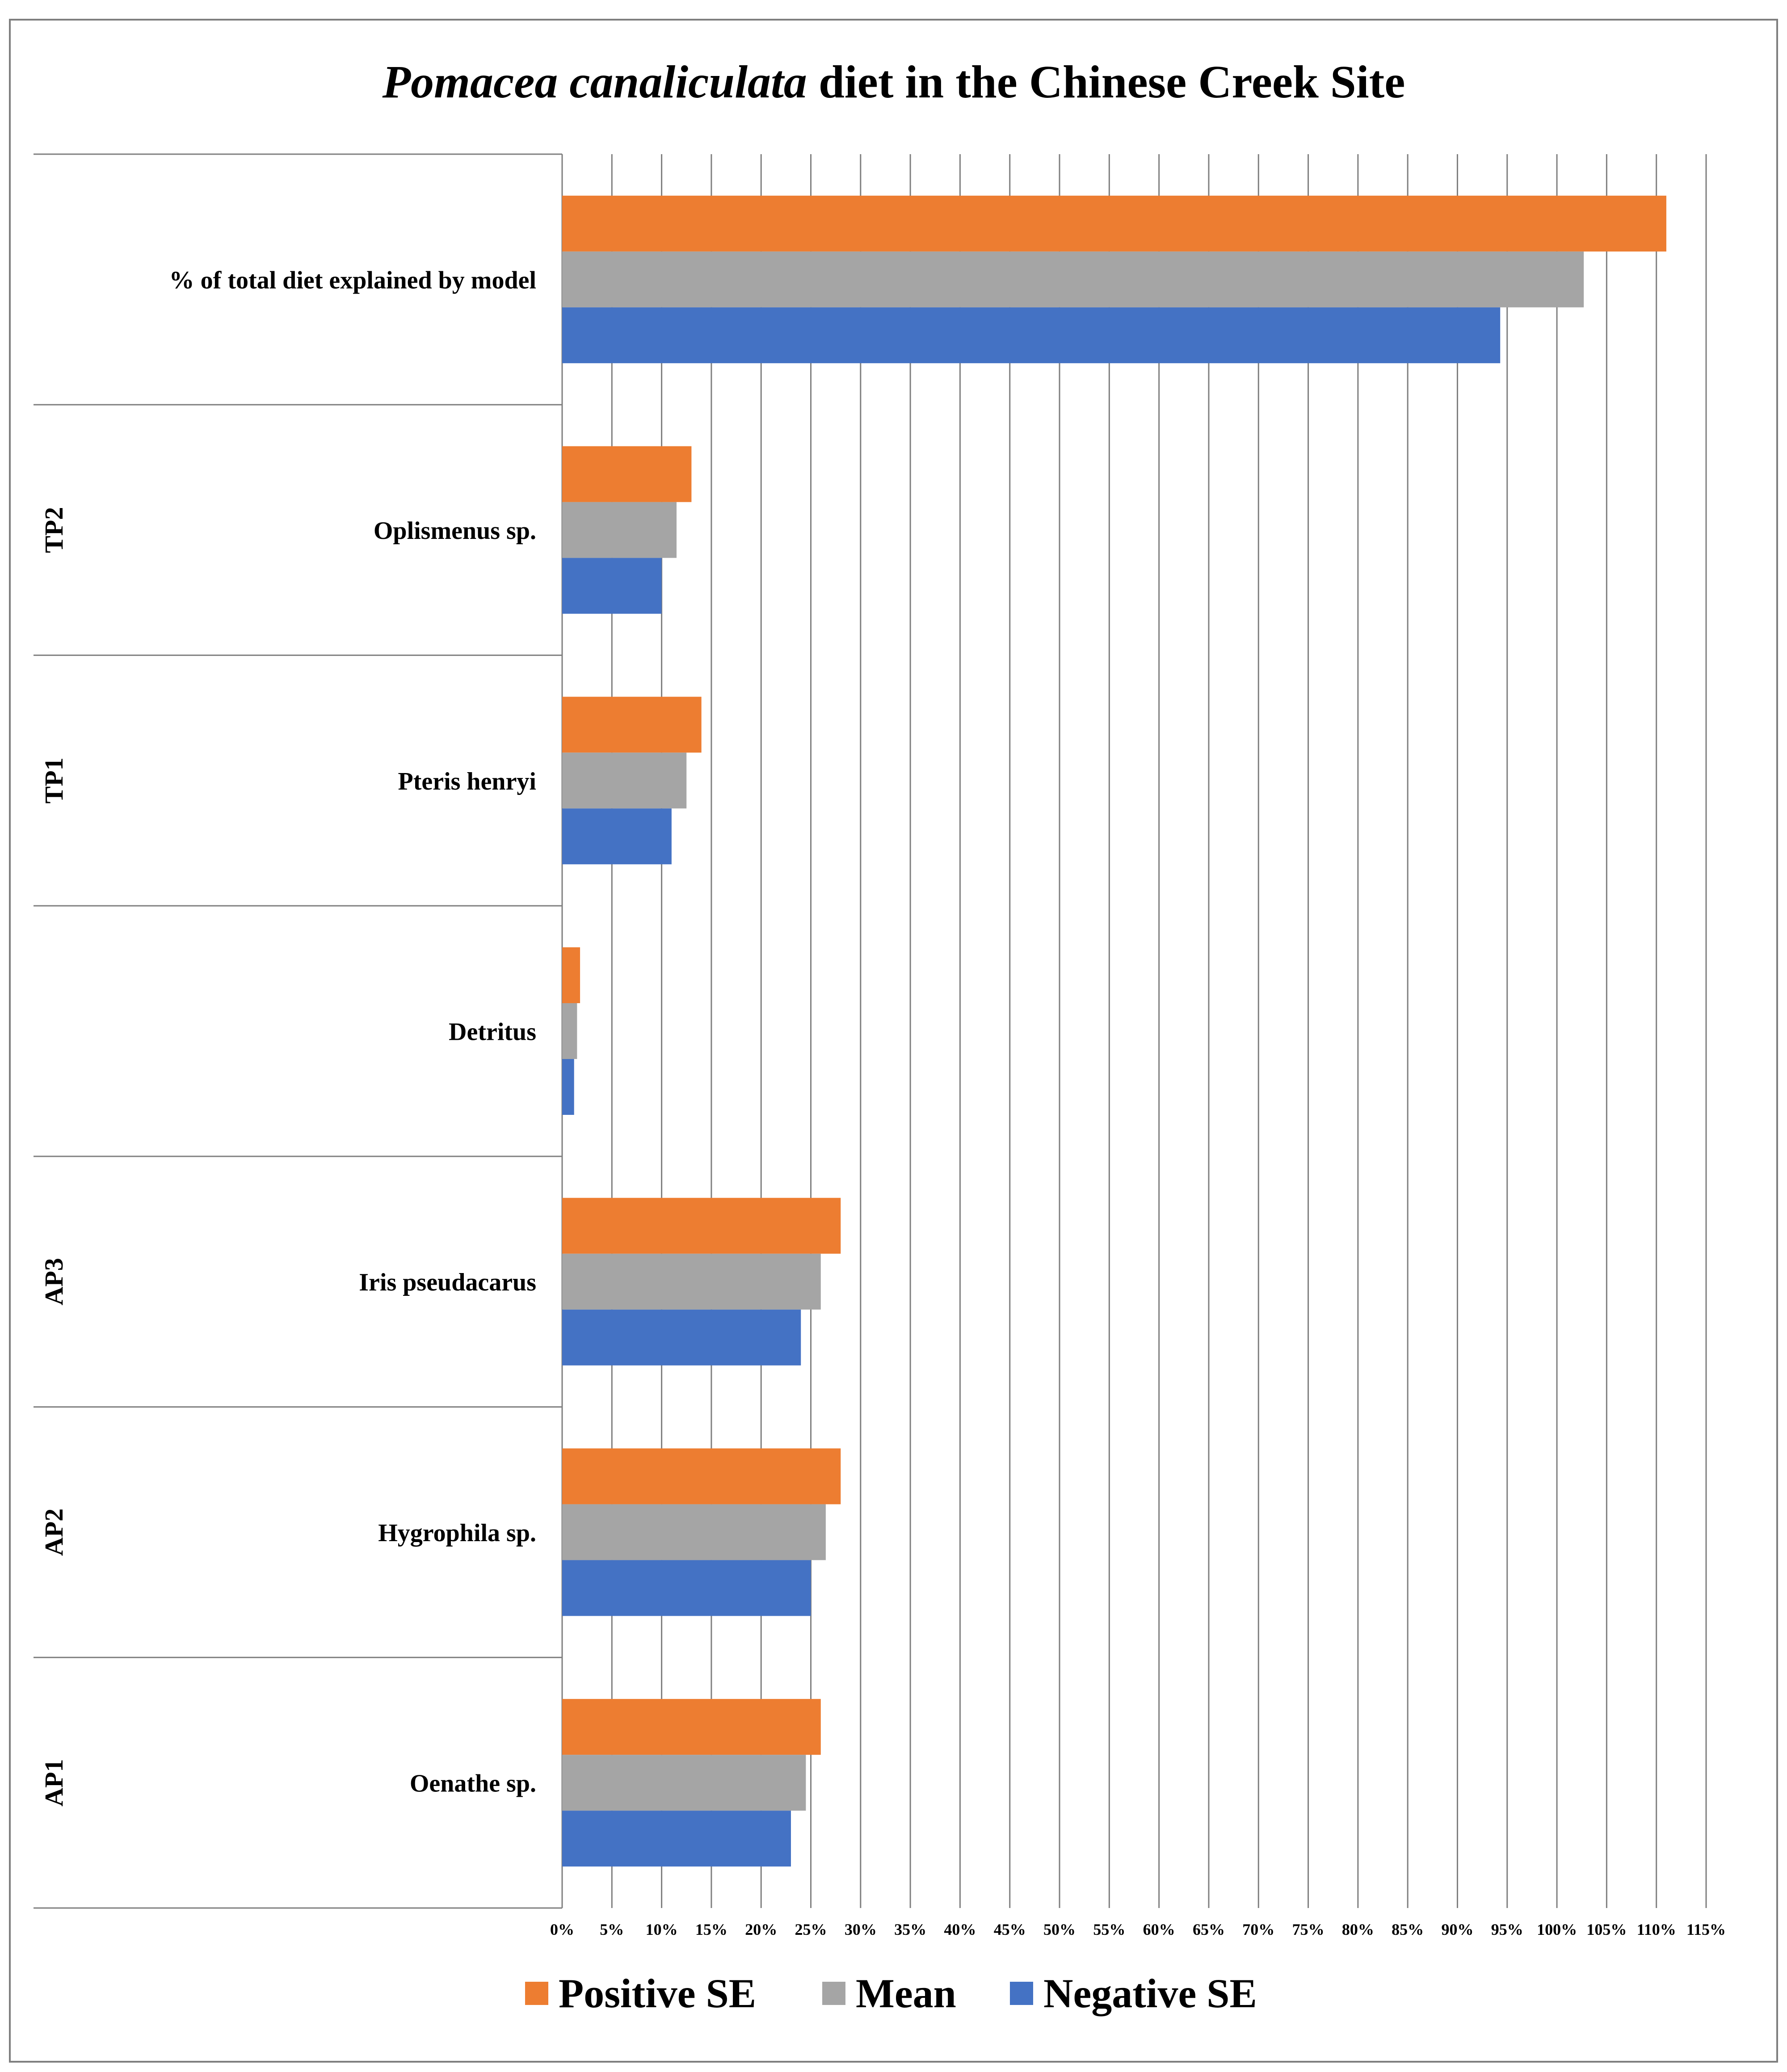 The width and height of the screenshot is (1787, 2072). What do you see at coordinates (1031, 335) in the screenshot?
I see `bar-negative-se-of-total-diet-explained-by-model` at bounding box center [1031, 335].